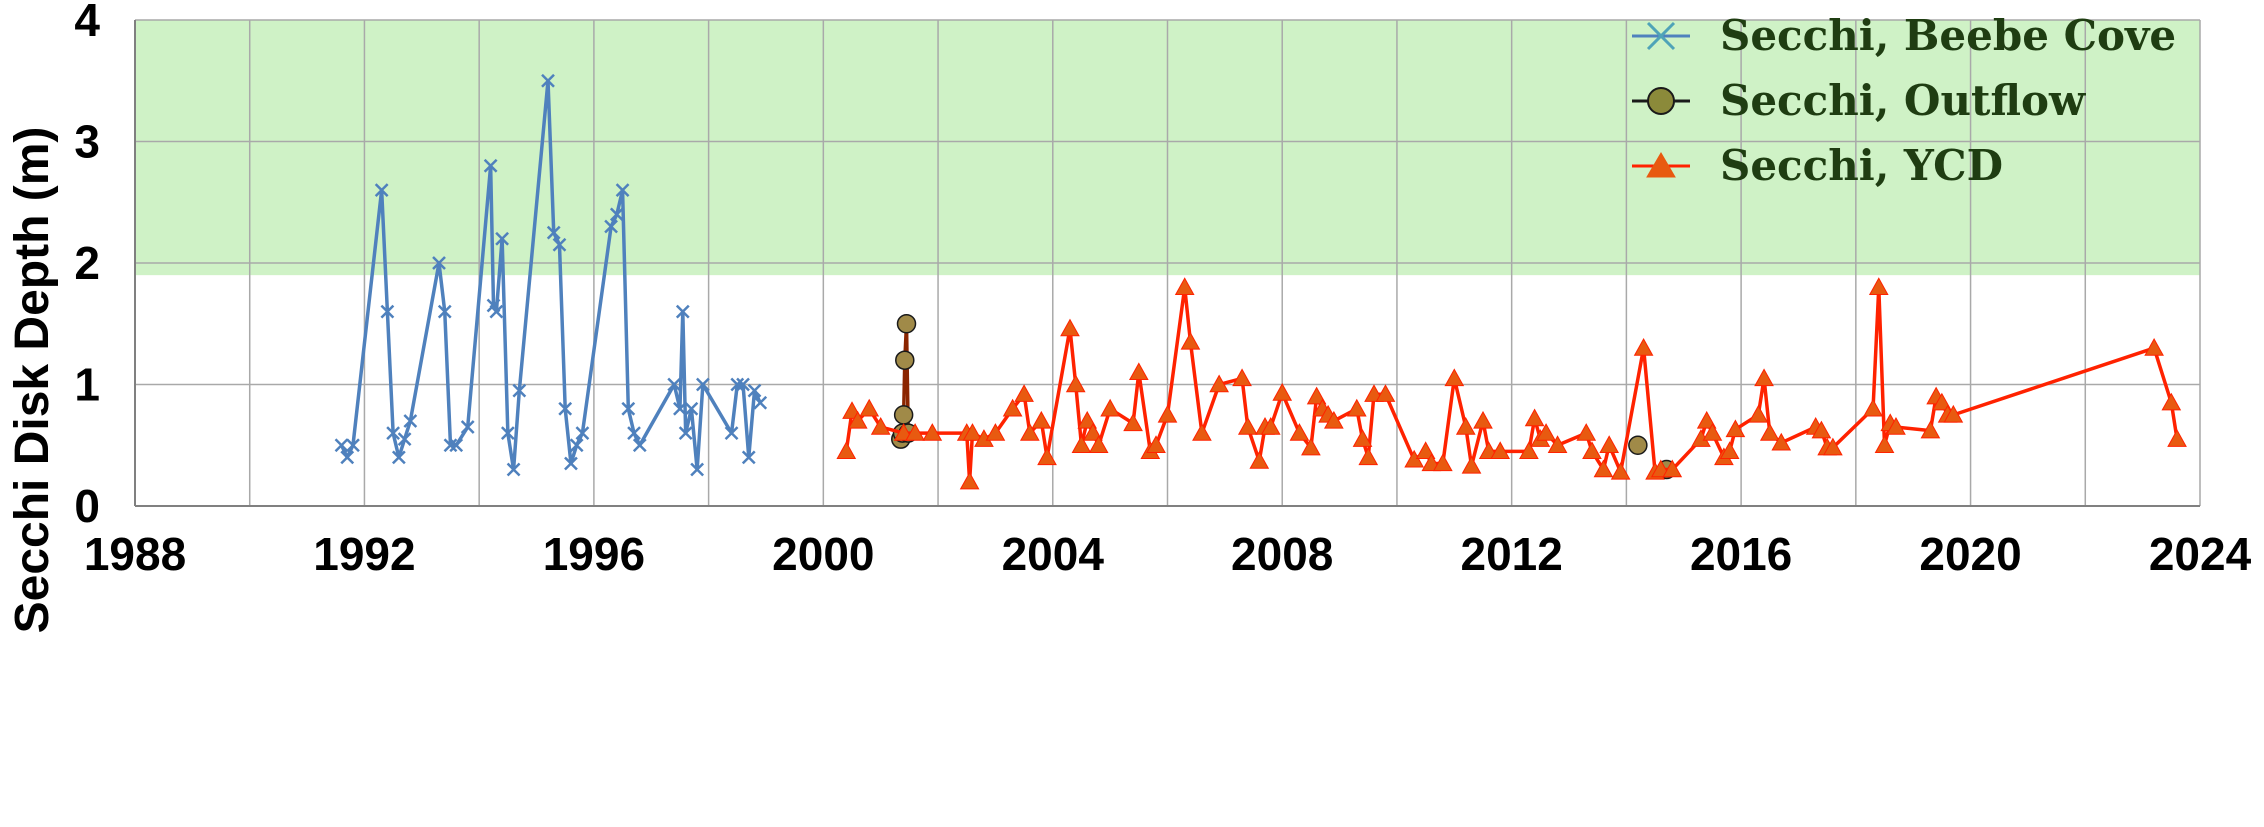  I want to click on legend-label: Secchi, Beebe Cove, so click(1948, 35).